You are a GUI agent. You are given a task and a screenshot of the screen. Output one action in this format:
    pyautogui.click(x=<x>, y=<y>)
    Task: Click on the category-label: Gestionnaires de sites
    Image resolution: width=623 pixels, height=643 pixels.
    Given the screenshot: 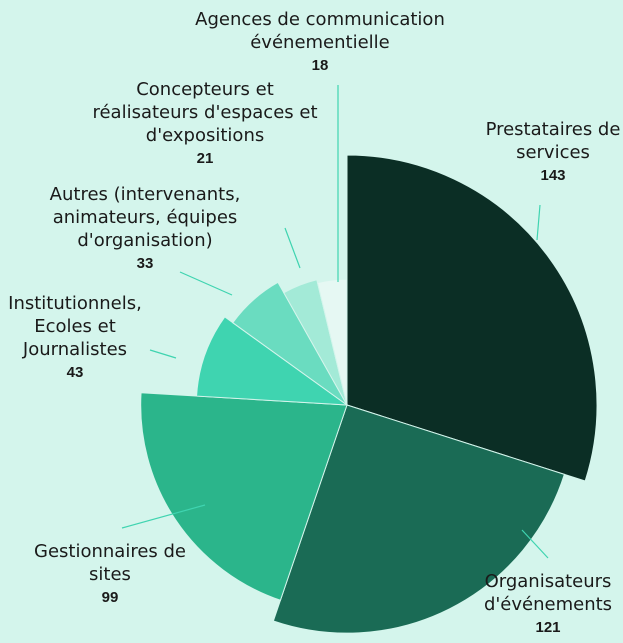 What is the action you would take?
    pyautogui.click(x=110, y=563)
    